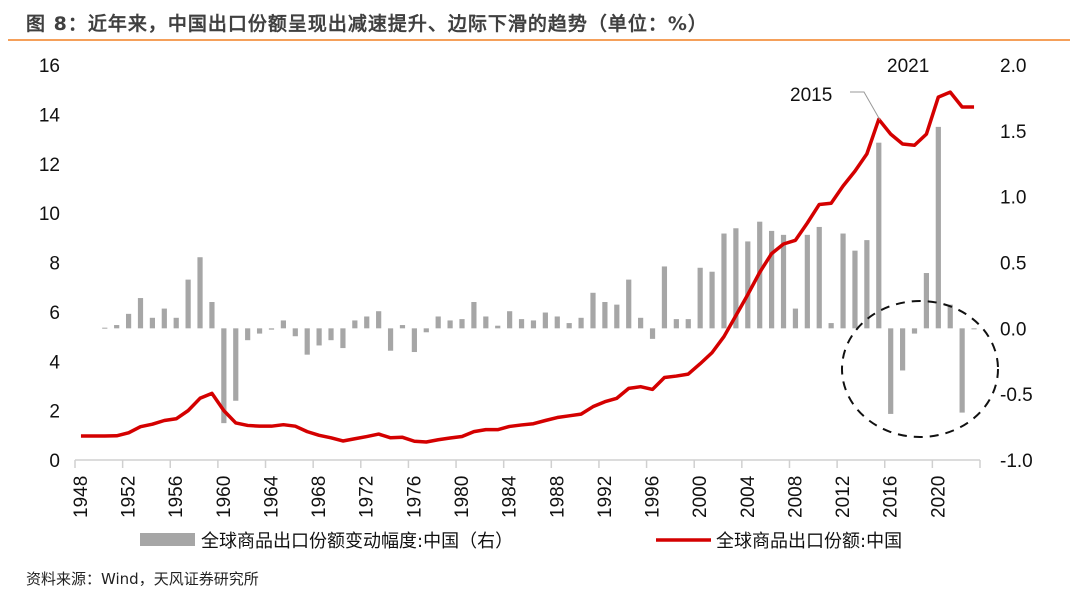 This screenshot has width=1080, height=603. Describe the element at coordinates (54, 412) in the screenshot. I see `left-tick-label: 2` at that location.